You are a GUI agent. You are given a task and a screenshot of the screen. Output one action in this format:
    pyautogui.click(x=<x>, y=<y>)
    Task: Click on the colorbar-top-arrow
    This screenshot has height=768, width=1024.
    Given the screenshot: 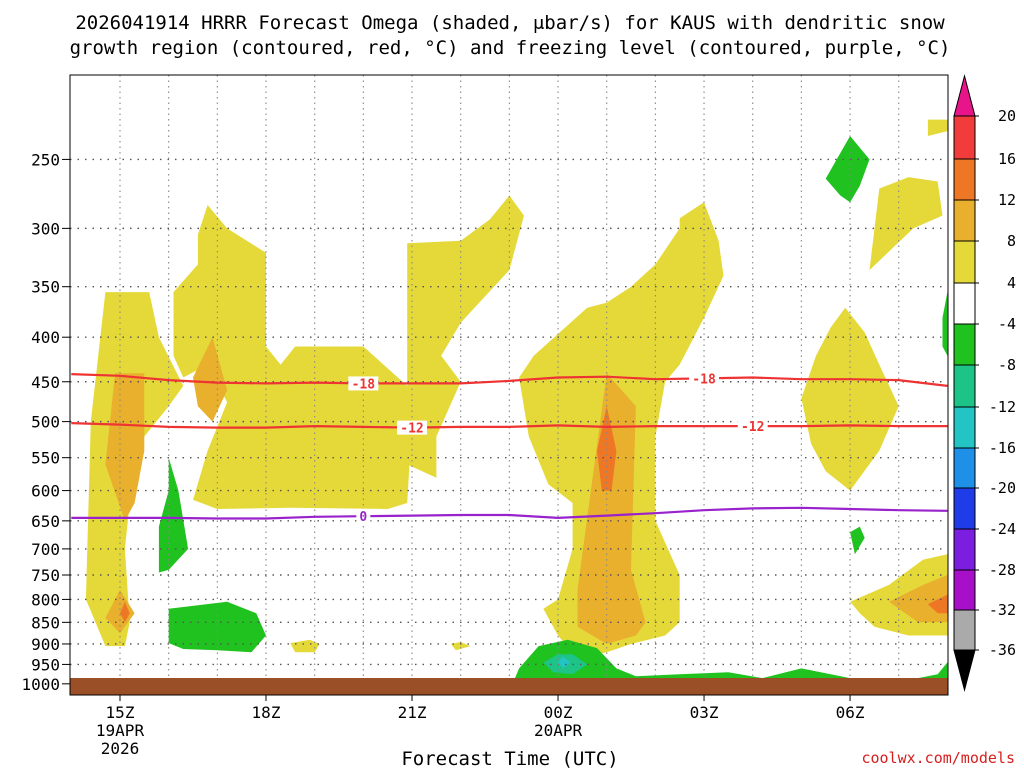 What is the action you would take?
    pyautogui.click(x=964, y=95)
    